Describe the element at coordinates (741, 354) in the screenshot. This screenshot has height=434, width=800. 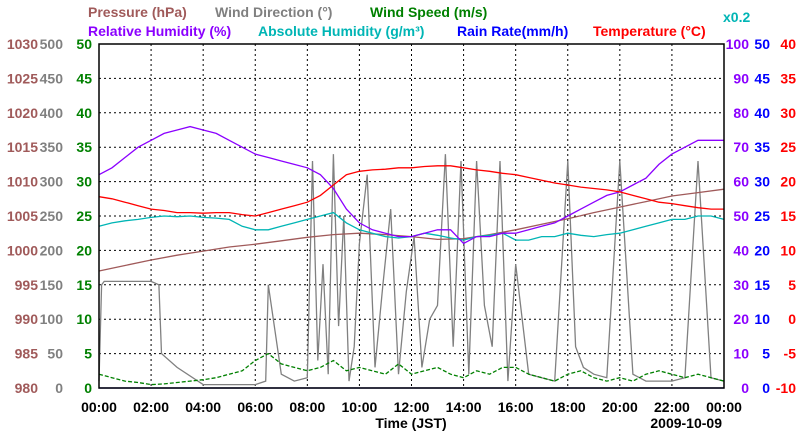
I see `y-tick-relative-humidity: 10` at that location.